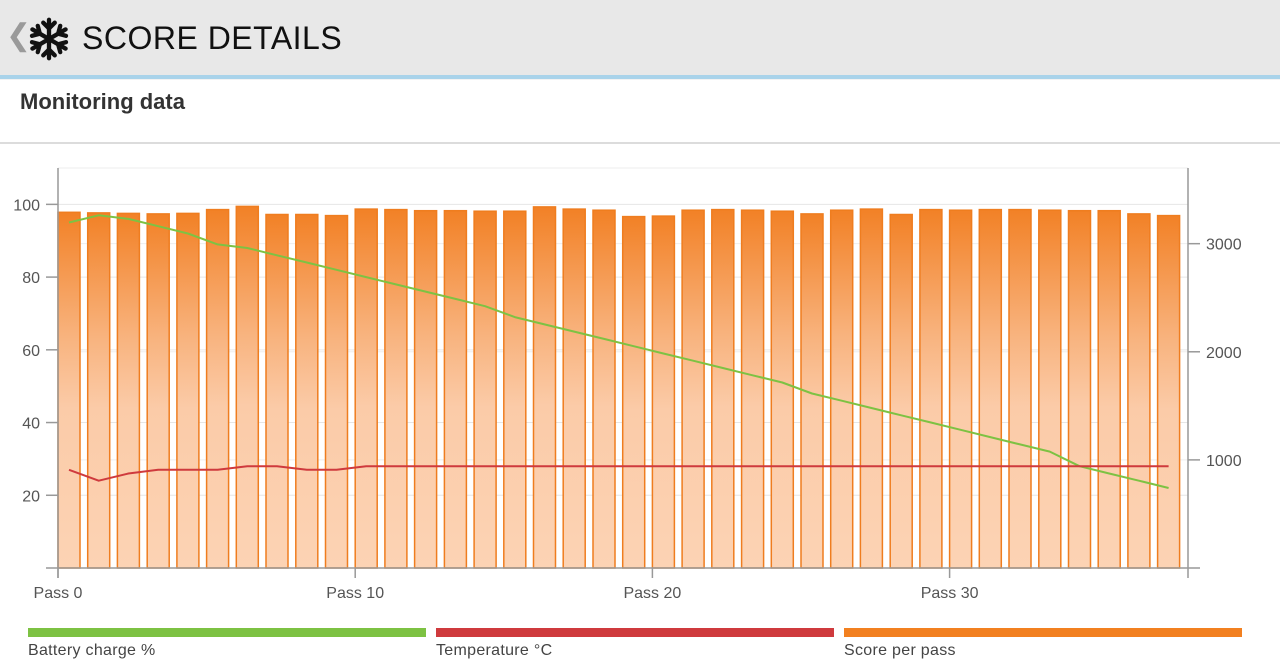 This screenshot has width=1280, height=670. What do you see at coordinates (31, 496) in the screenshot?
I see `y-left-tick-label: 20` at bounding box center [31, 496].